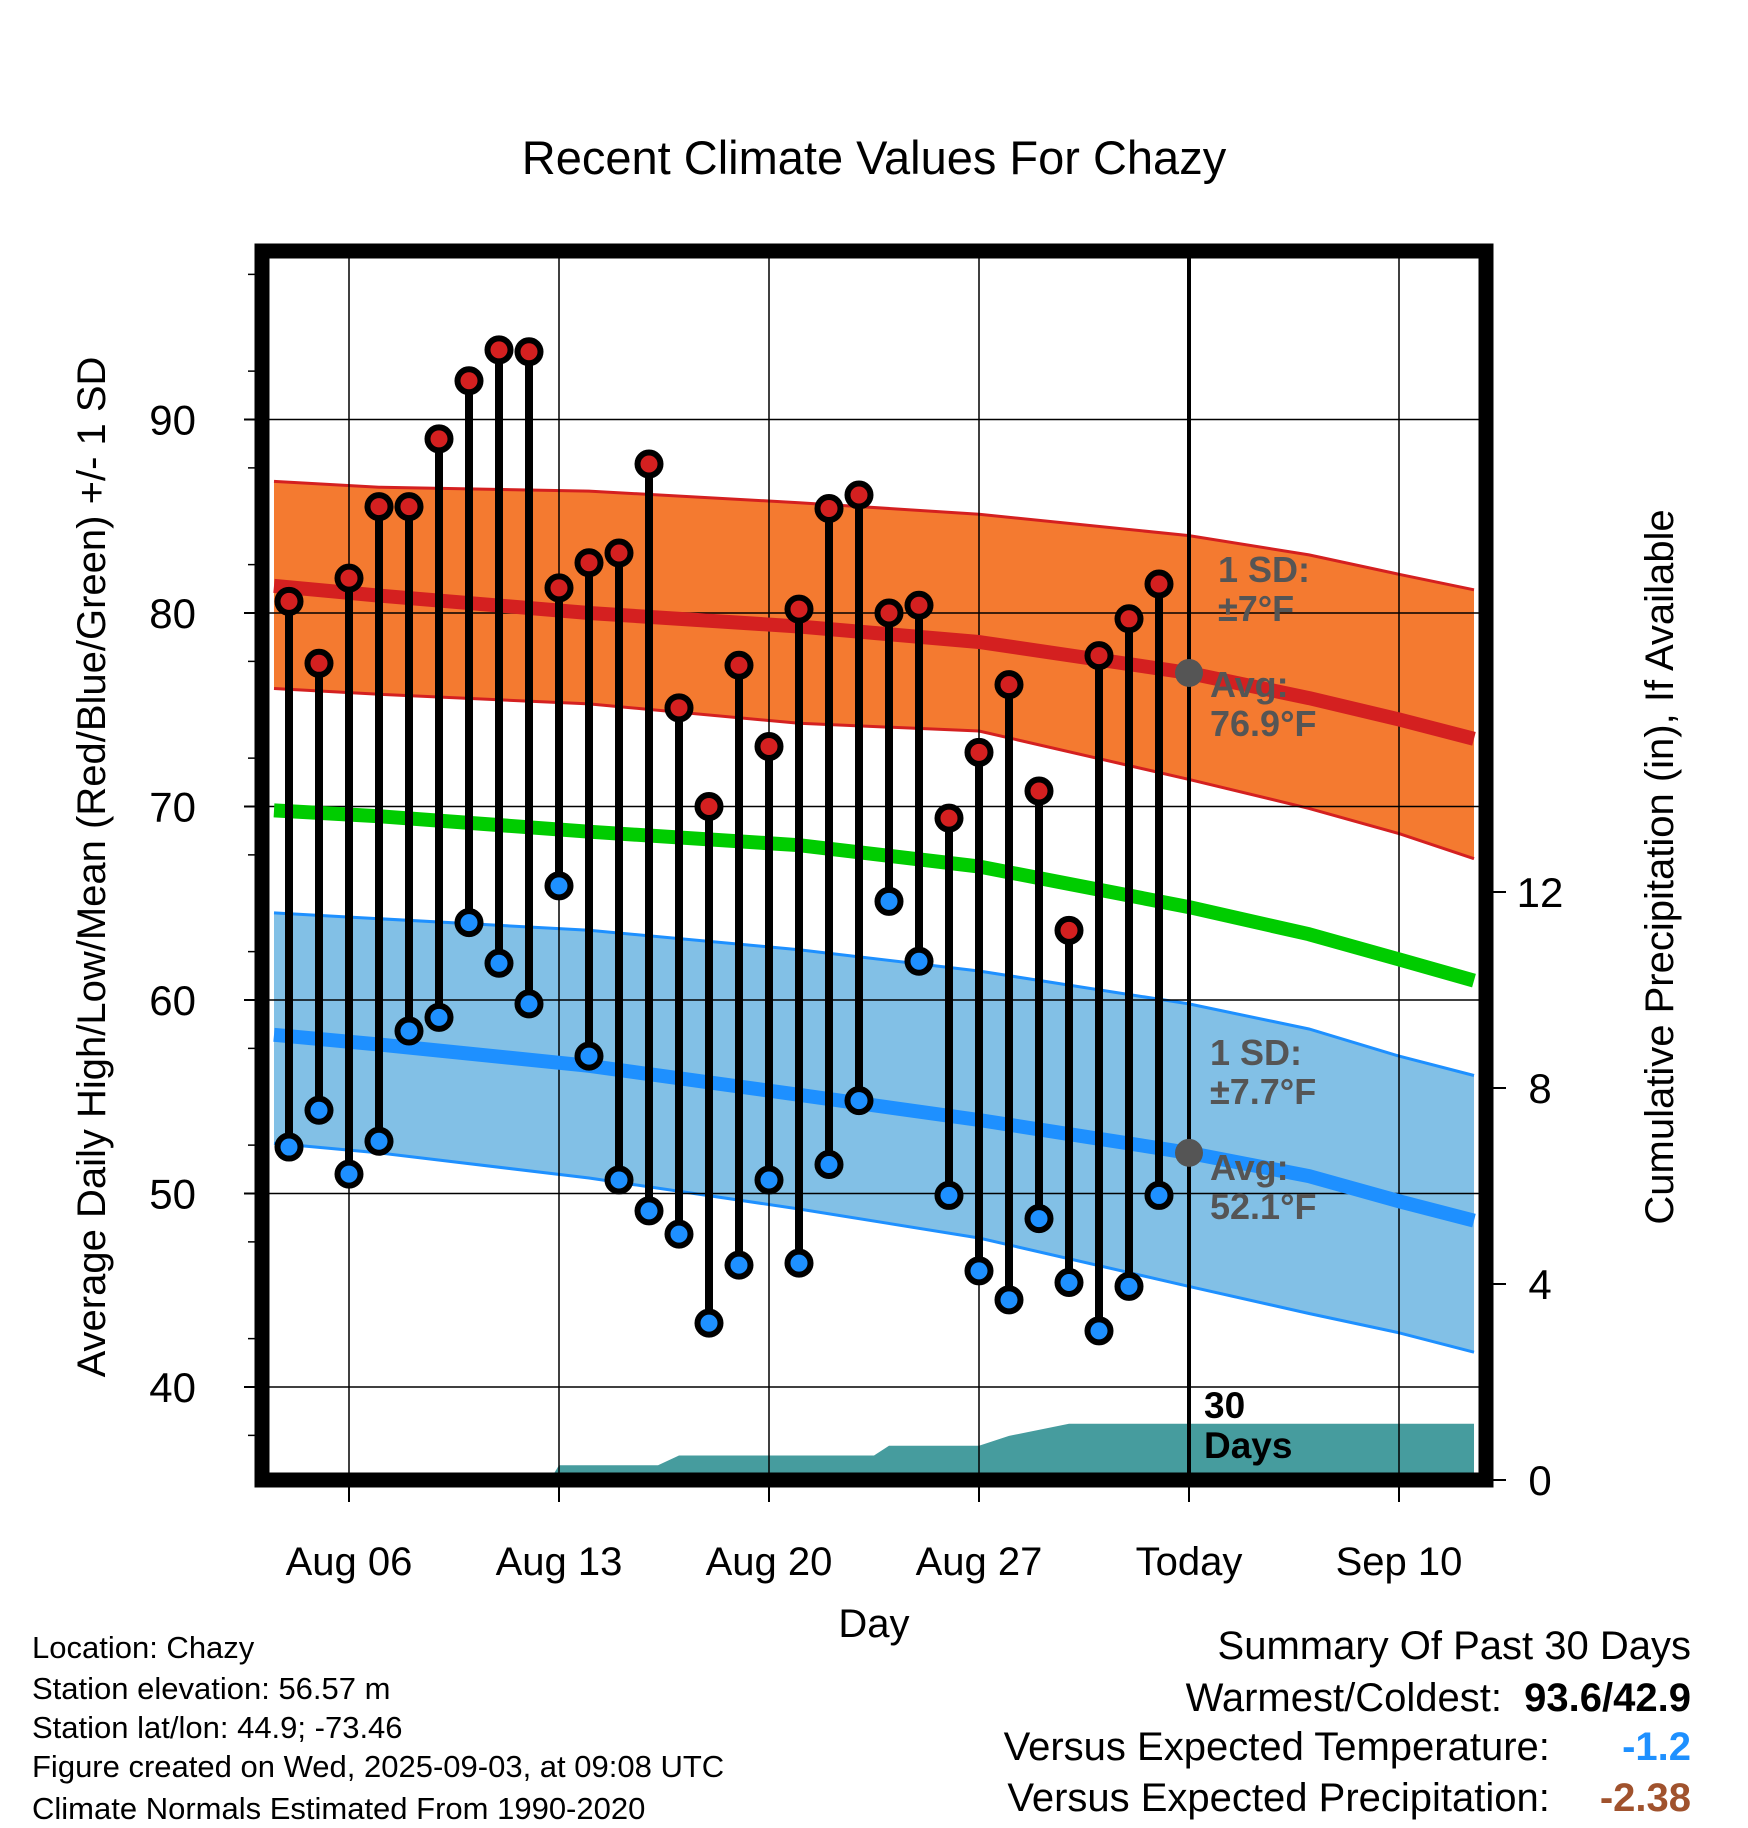  Describe the element at coordinates (211, 1688) in the screenshot. I see `info-elevation: Station elevation: 56.57 m` at that location.